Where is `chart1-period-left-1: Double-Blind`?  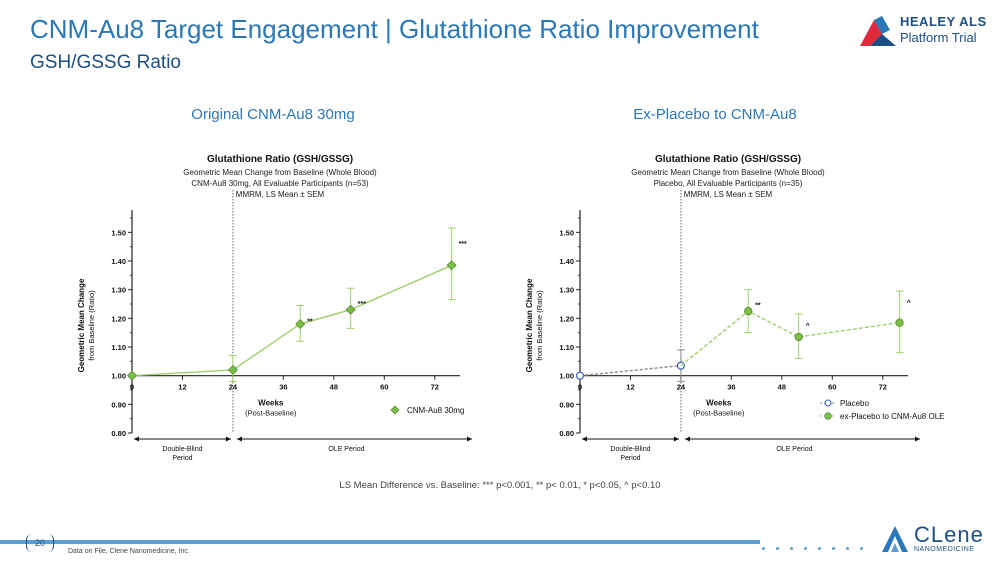 chart1-period-left-1: Double-Blind is located at coordinates (630, 449).